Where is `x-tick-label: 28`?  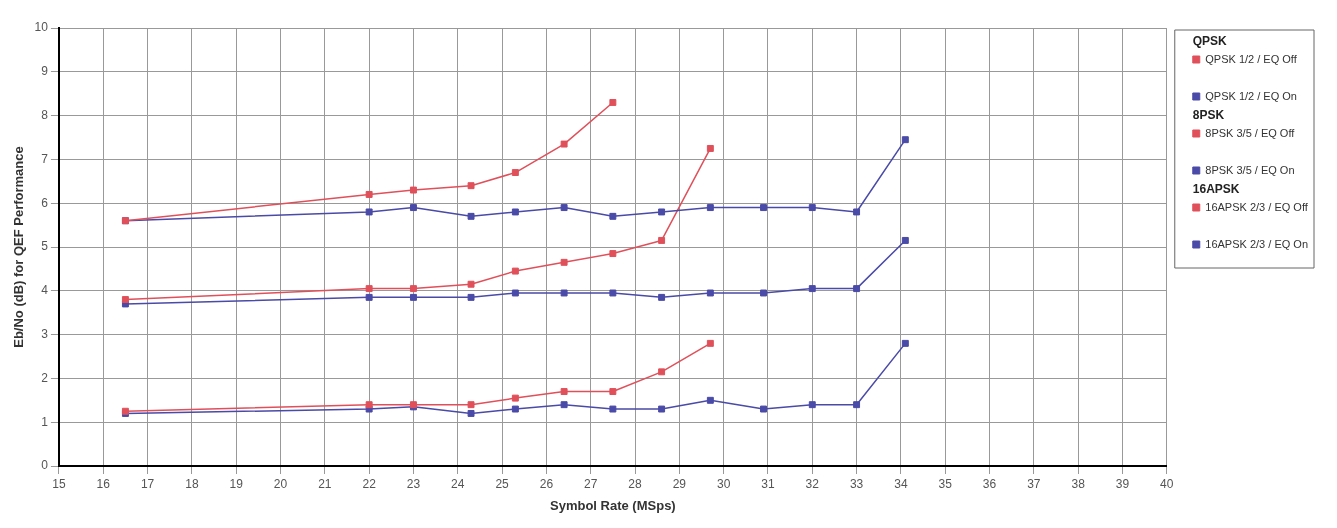 x-tick-label: 28 is located at coordinates (635, 483).